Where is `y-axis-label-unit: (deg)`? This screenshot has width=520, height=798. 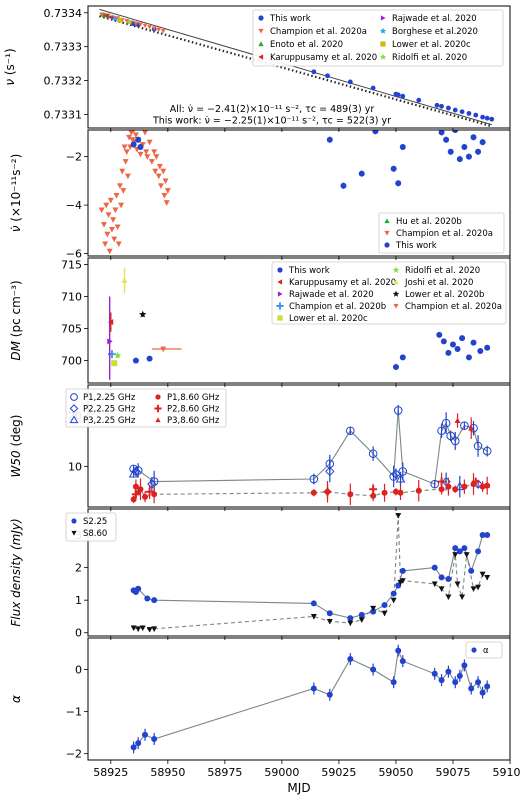 y-axis-label-unit: (deg) is located at coordinates (16, 431).